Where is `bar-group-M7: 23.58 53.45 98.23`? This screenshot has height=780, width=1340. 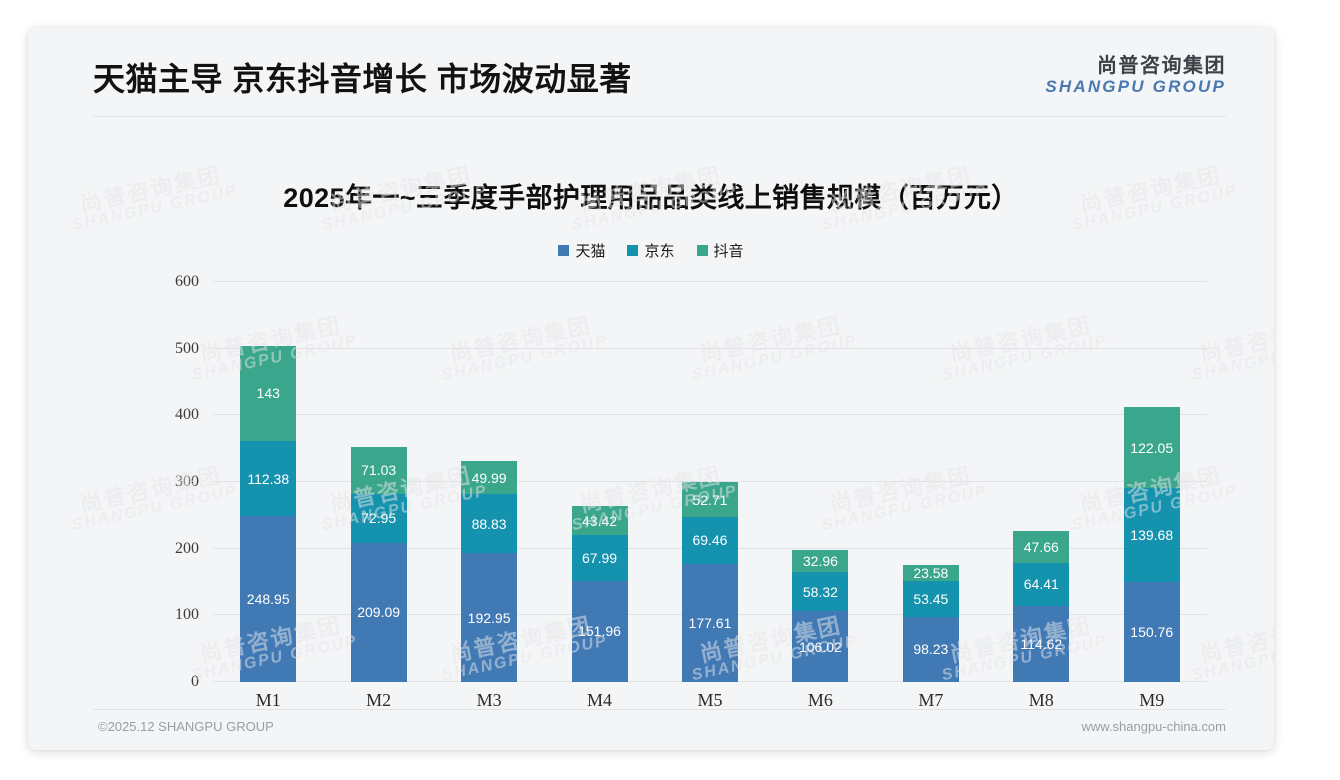
bar-group-M7: 23.58 53.45 98.23 is located at coordinates (930, 482).